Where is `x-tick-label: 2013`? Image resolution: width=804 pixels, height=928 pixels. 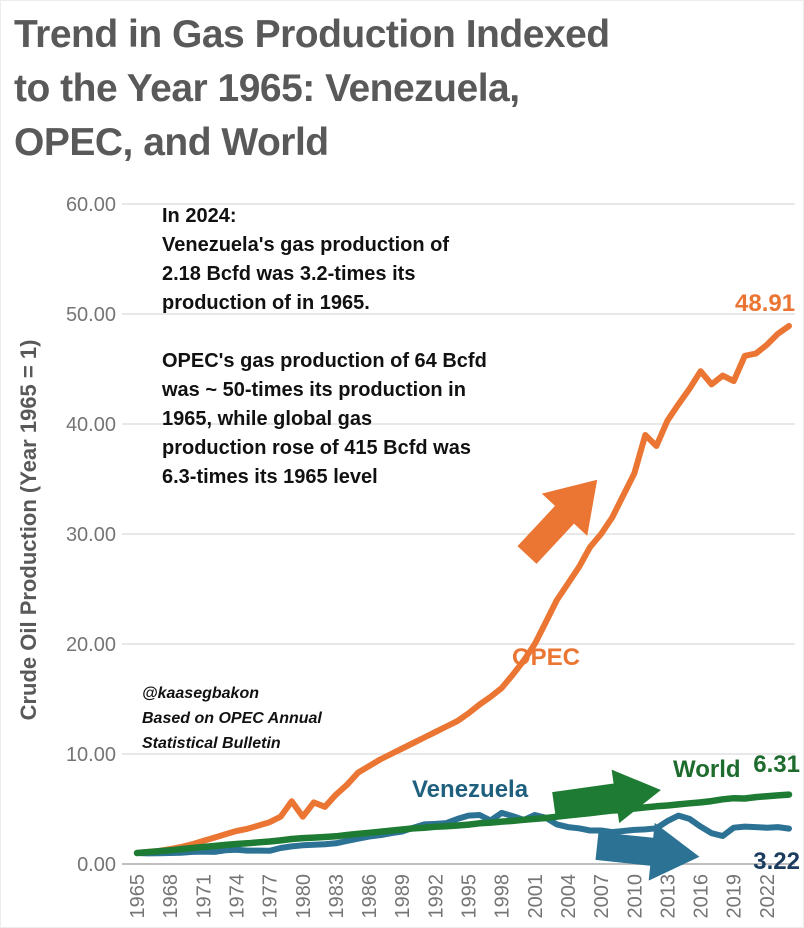 x-tick-label: 2013 is located at coordinates (668, 896).